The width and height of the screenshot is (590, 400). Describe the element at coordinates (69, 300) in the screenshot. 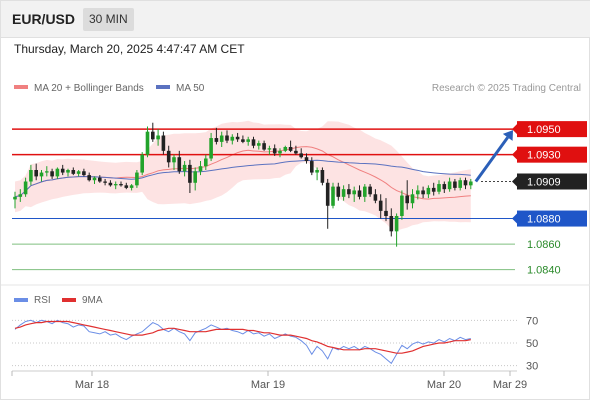

I see `rsi-ma-legend-swatch` at that location.